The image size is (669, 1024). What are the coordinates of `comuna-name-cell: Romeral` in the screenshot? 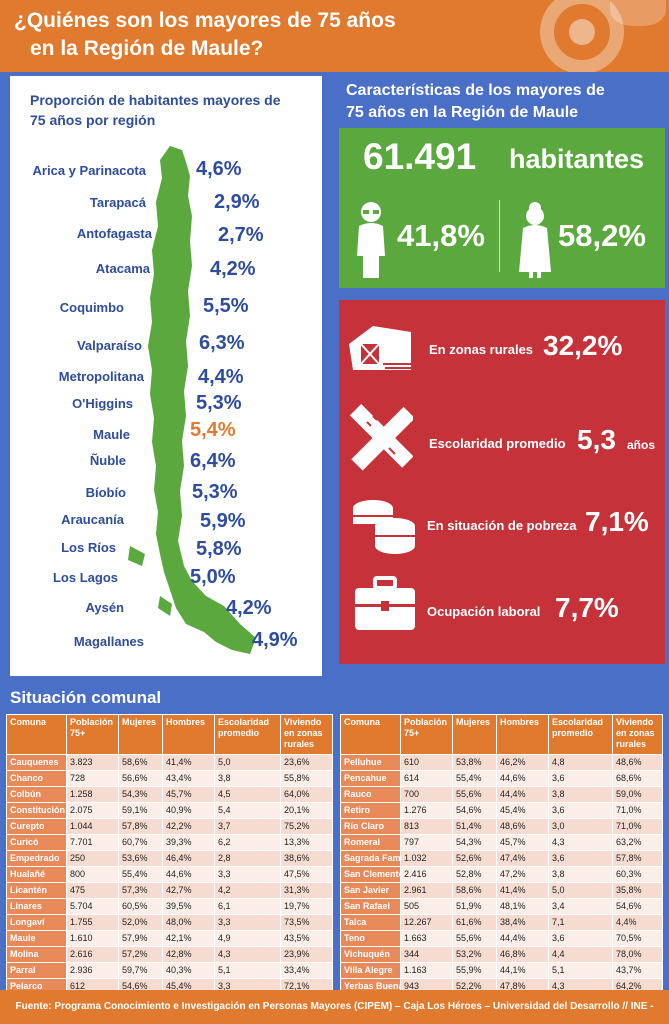 It's located at (370, 842).